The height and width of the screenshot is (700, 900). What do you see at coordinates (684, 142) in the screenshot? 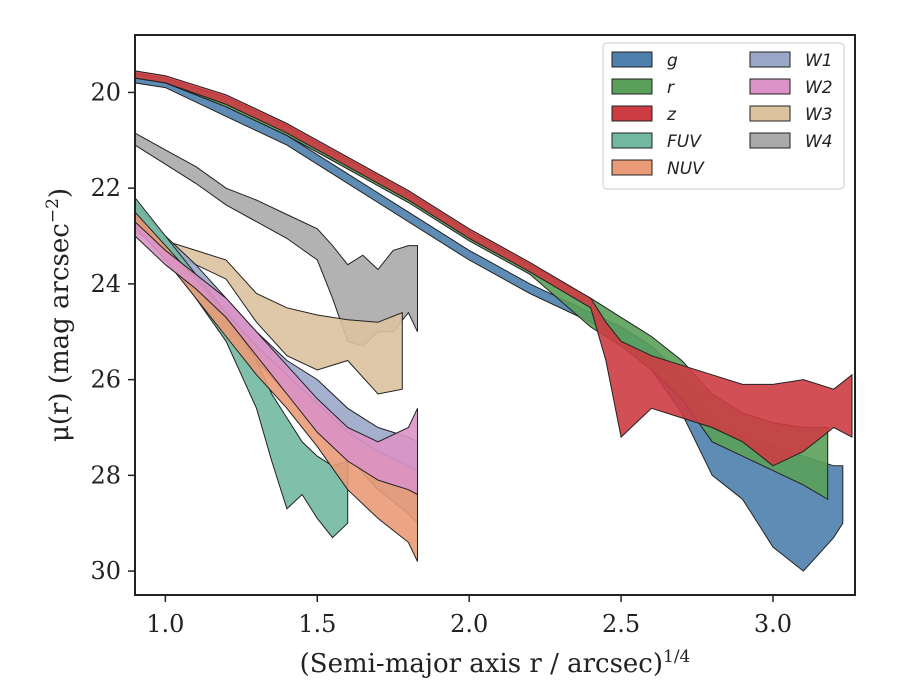
I see `legend-label-fuv: FUV` at bounding box center [684, 142].